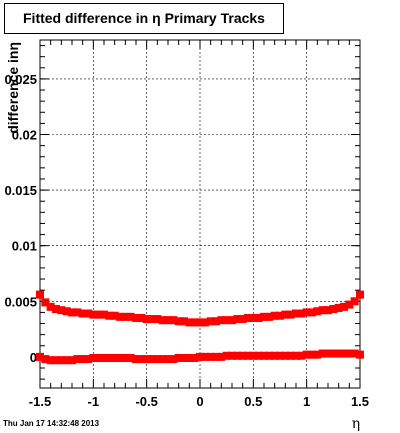 The width and height of the screenshot is (400, 433). What do you see at coordinates (40, 401) in the screenshot?
I see `x-tick-label: -1.5` at bounding box center [40, 401].